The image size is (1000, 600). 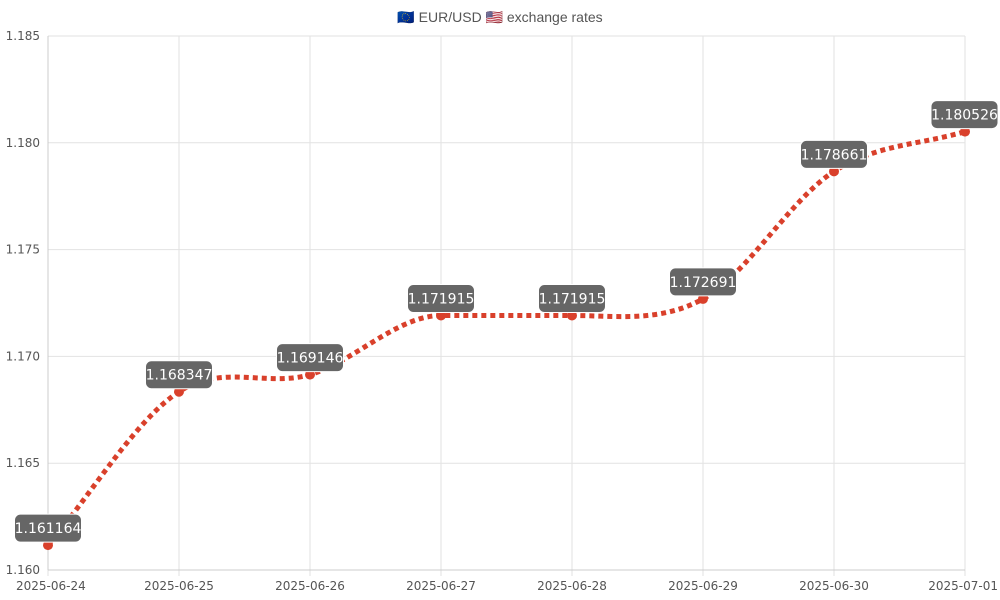 What do you see at coordinates (572, 586) in the screenshot?
I see `x-tick-label: 2025-06-28` at bounding box center [572, 586].